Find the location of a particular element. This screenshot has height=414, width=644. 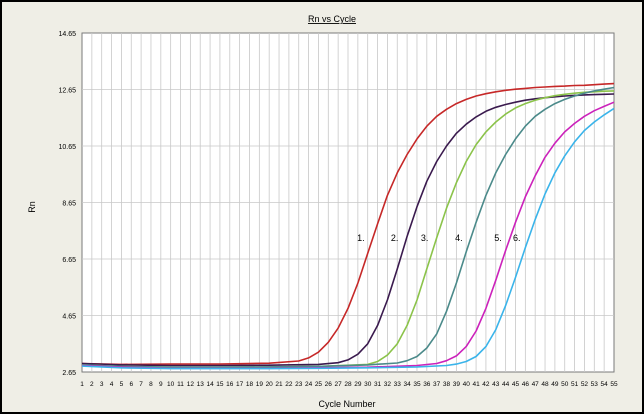

x-tick-label: 52 is located at coordinates (585, 384).